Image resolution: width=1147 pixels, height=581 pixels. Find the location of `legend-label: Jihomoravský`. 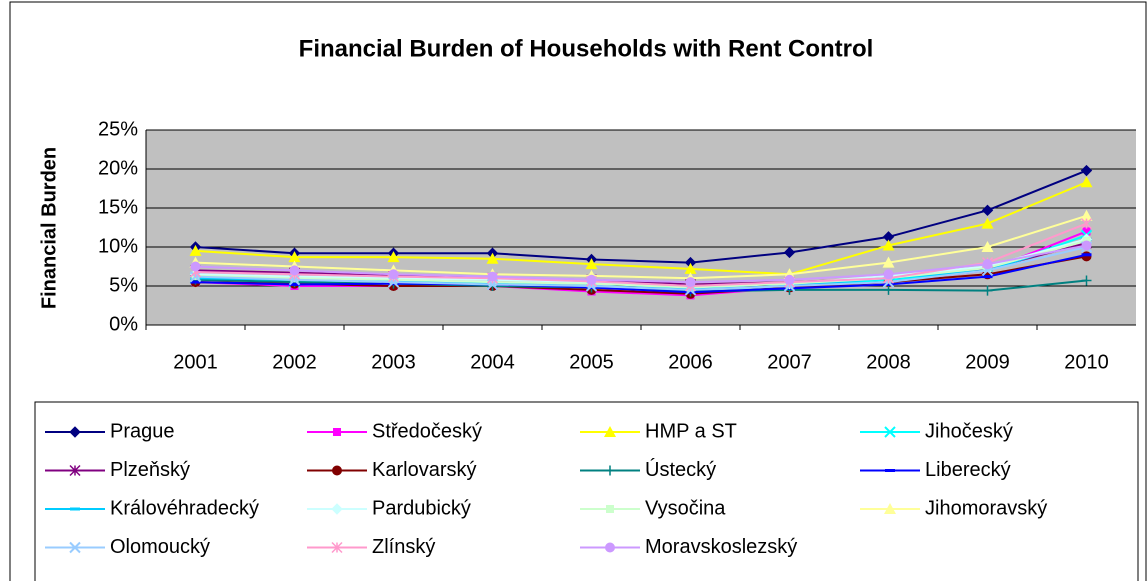

legend-label: Jihomoravský is located at coordinates (986, 508).